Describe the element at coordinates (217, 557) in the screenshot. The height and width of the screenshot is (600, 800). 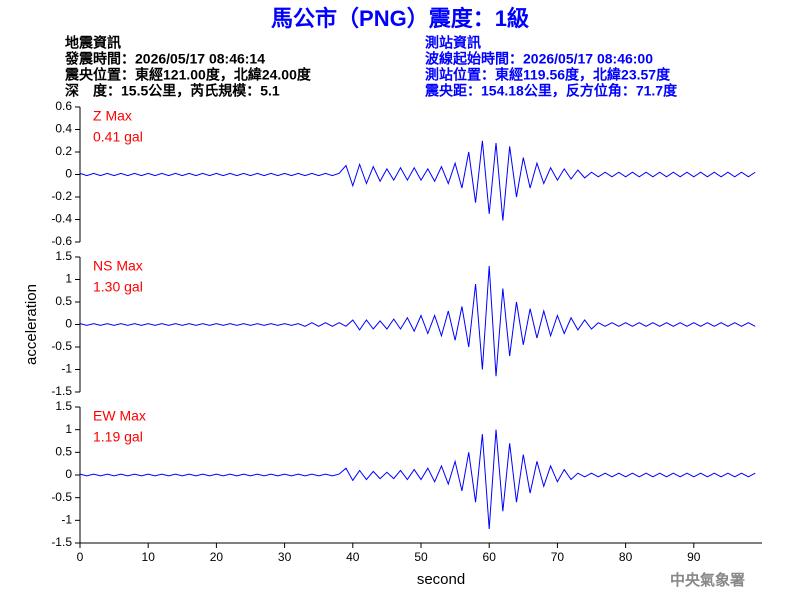
I see `x-tick-label: 20` at that location.